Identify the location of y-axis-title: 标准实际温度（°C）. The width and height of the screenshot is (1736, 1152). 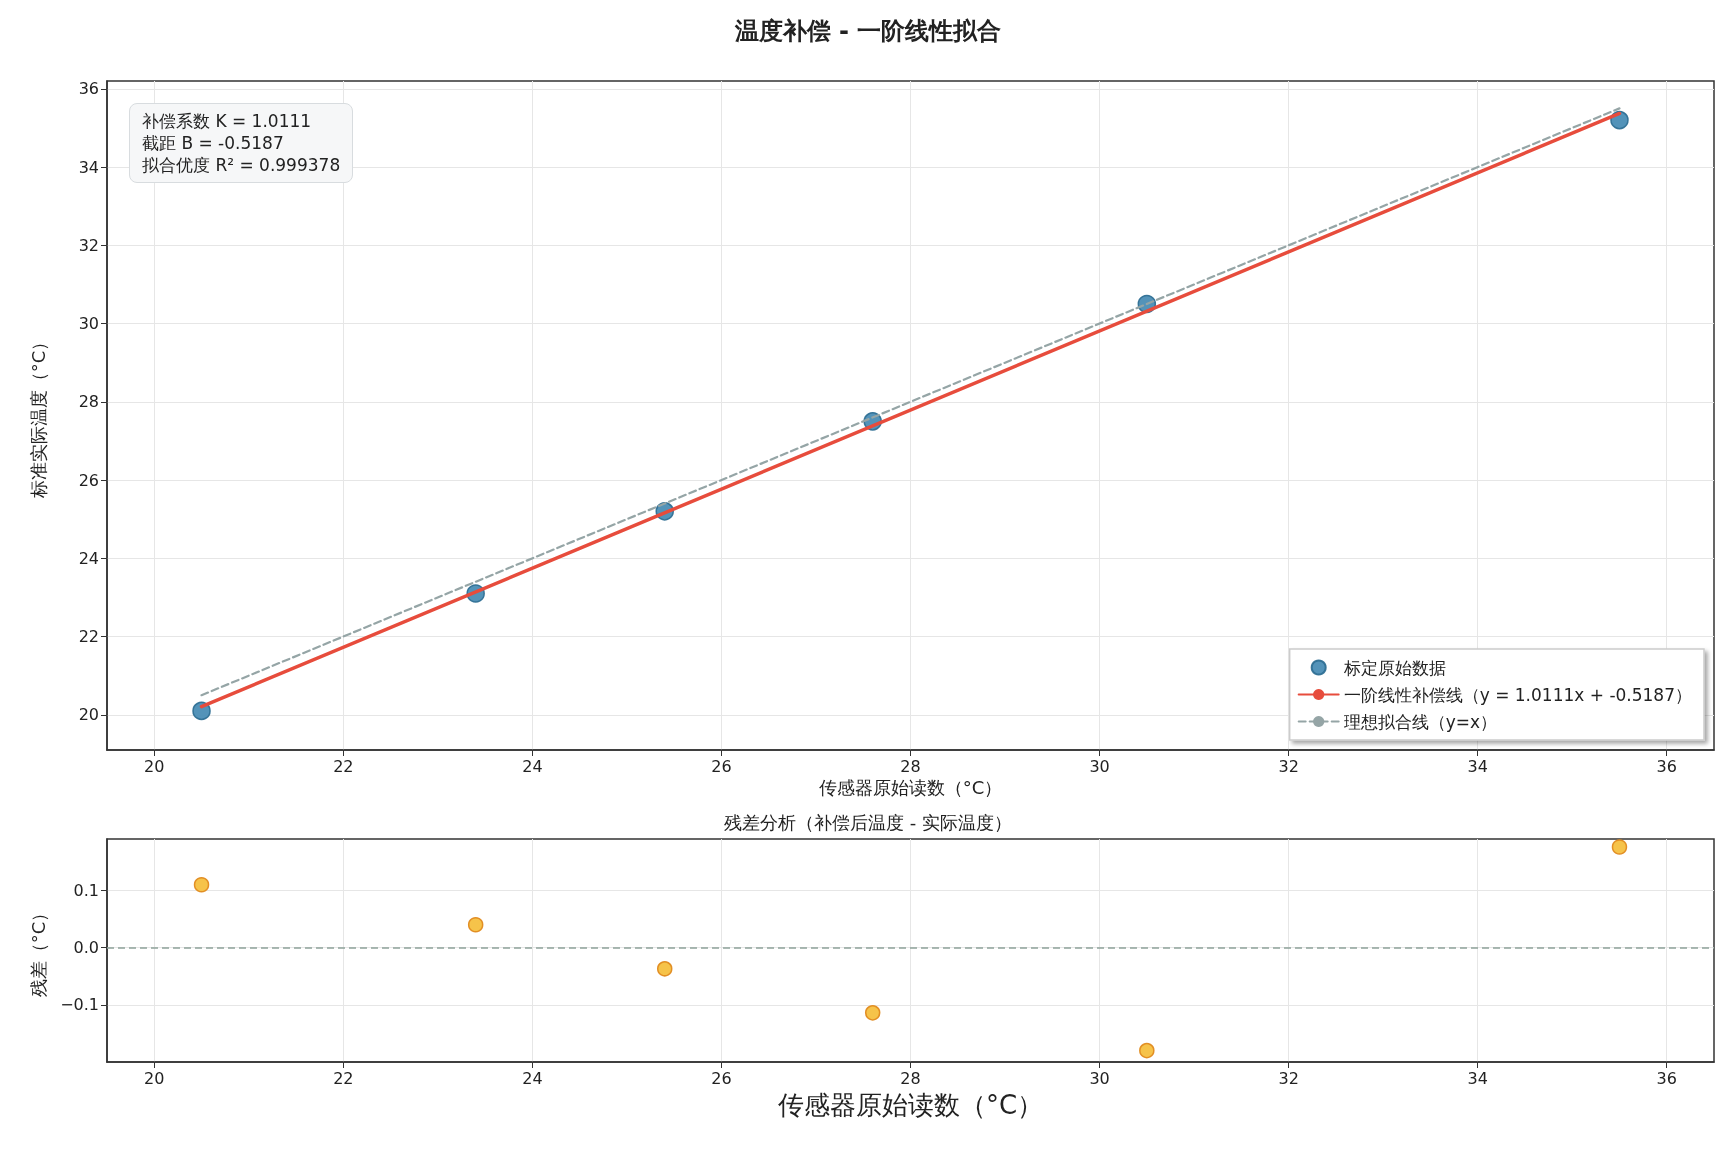
(38, 416).